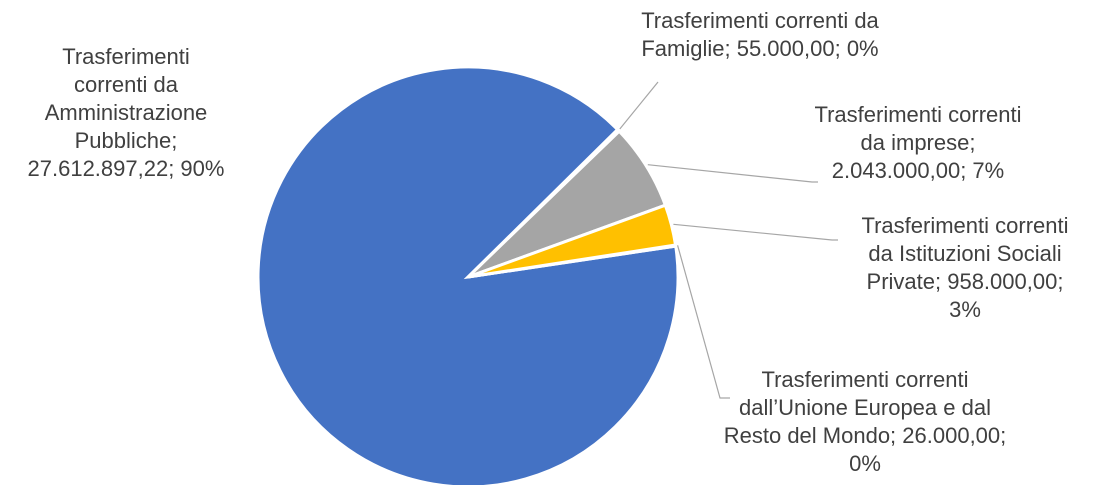  I want to click on data-label-line: dall’Unione Europea e dal, so click(865, 407).